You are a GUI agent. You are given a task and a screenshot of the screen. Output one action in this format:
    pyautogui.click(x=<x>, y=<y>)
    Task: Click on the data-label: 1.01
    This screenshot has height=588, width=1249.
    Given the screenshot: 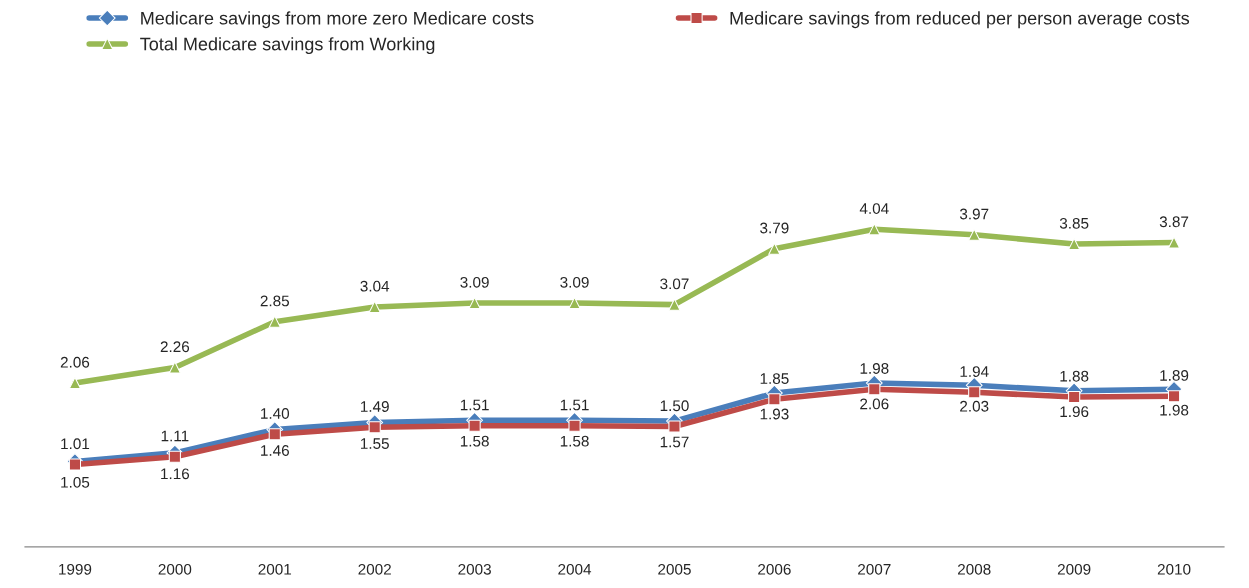 What is the action you would take?
    pyautogui.click(x=75, y=444)
    